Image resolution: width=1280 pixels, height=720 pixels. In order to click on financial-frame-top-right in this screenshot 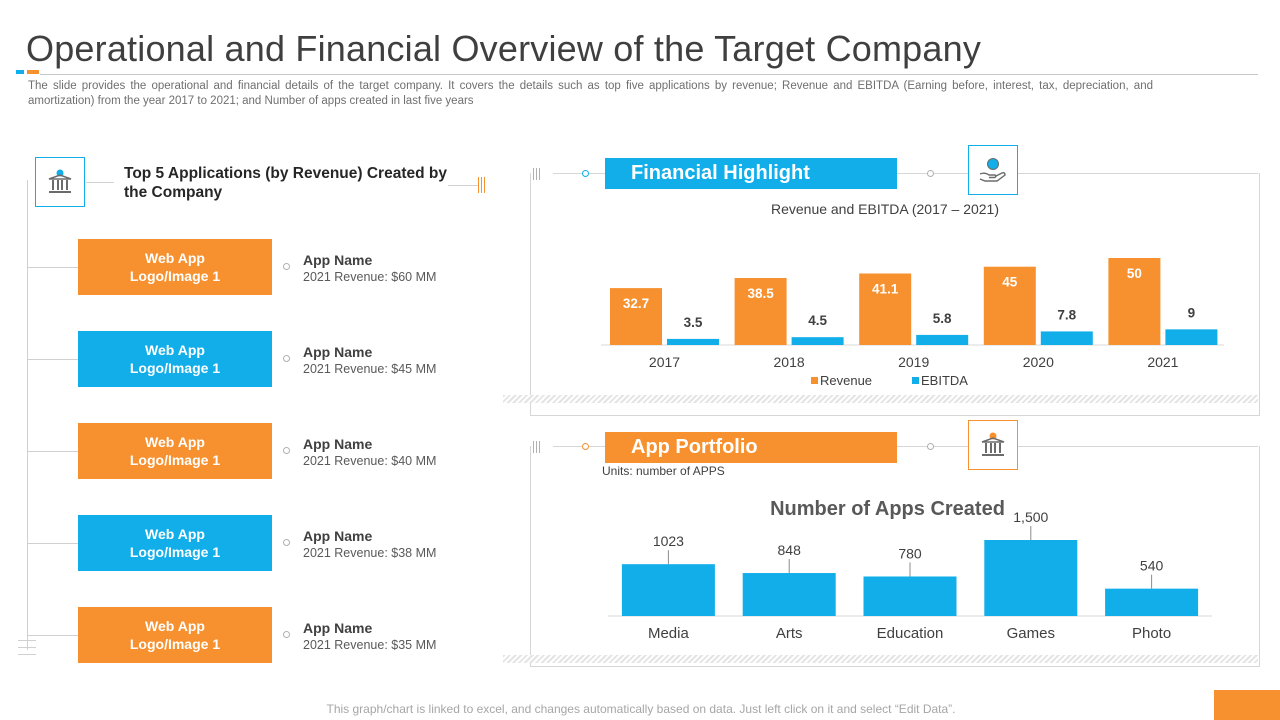, I will do `click(1138, 173)`.